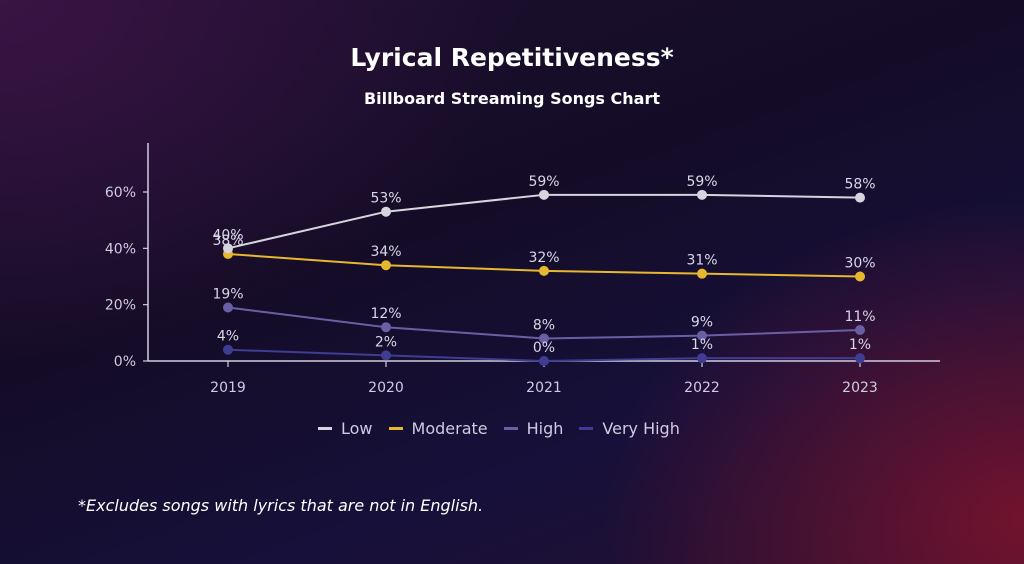  What do you see at coordinates (120, 249) in the screenshot?
I see `y-tick-label: 40%` at bounding box center [120, 249].